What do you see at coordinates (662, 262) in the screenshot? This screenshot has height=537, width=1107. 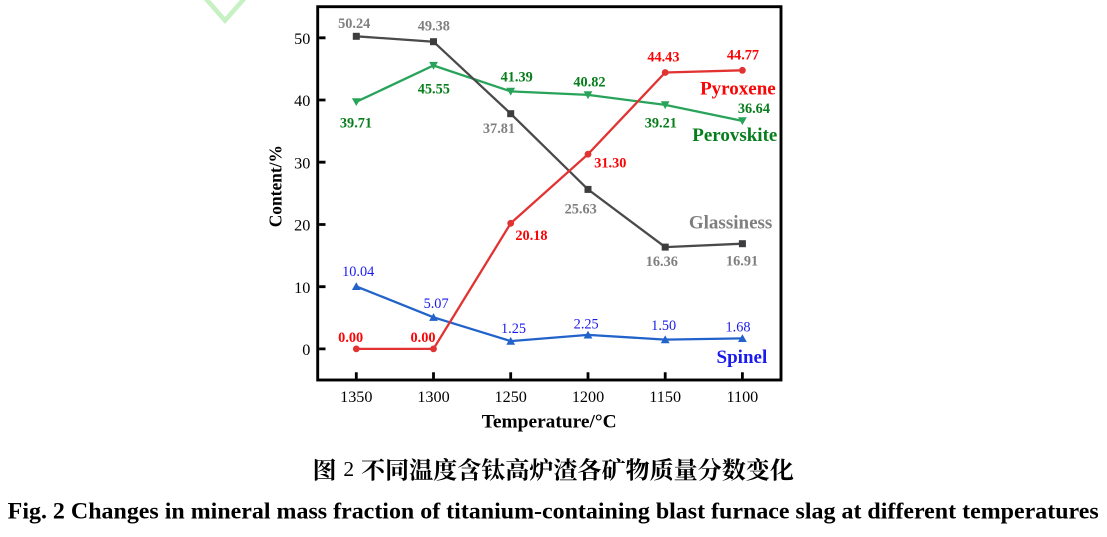 I see `svg-text: 16.36` at bounding box center [662, 262].